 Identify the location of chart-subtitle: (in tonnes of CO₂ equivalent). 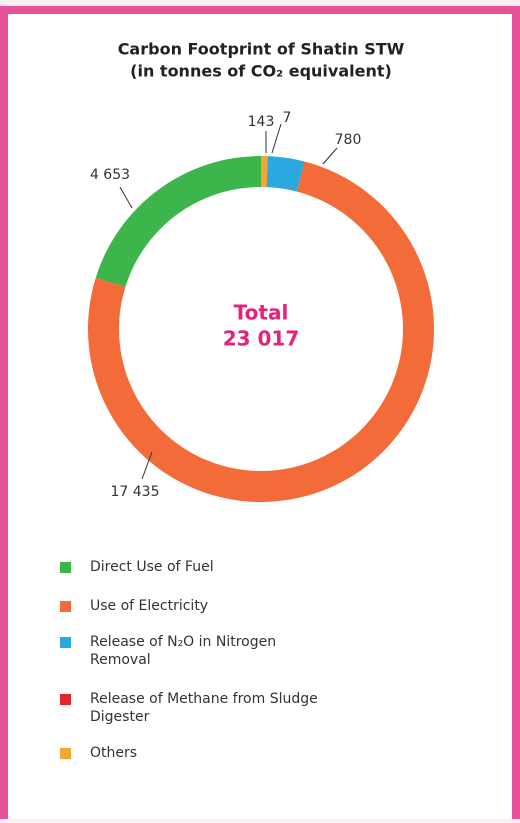
(261, 71).